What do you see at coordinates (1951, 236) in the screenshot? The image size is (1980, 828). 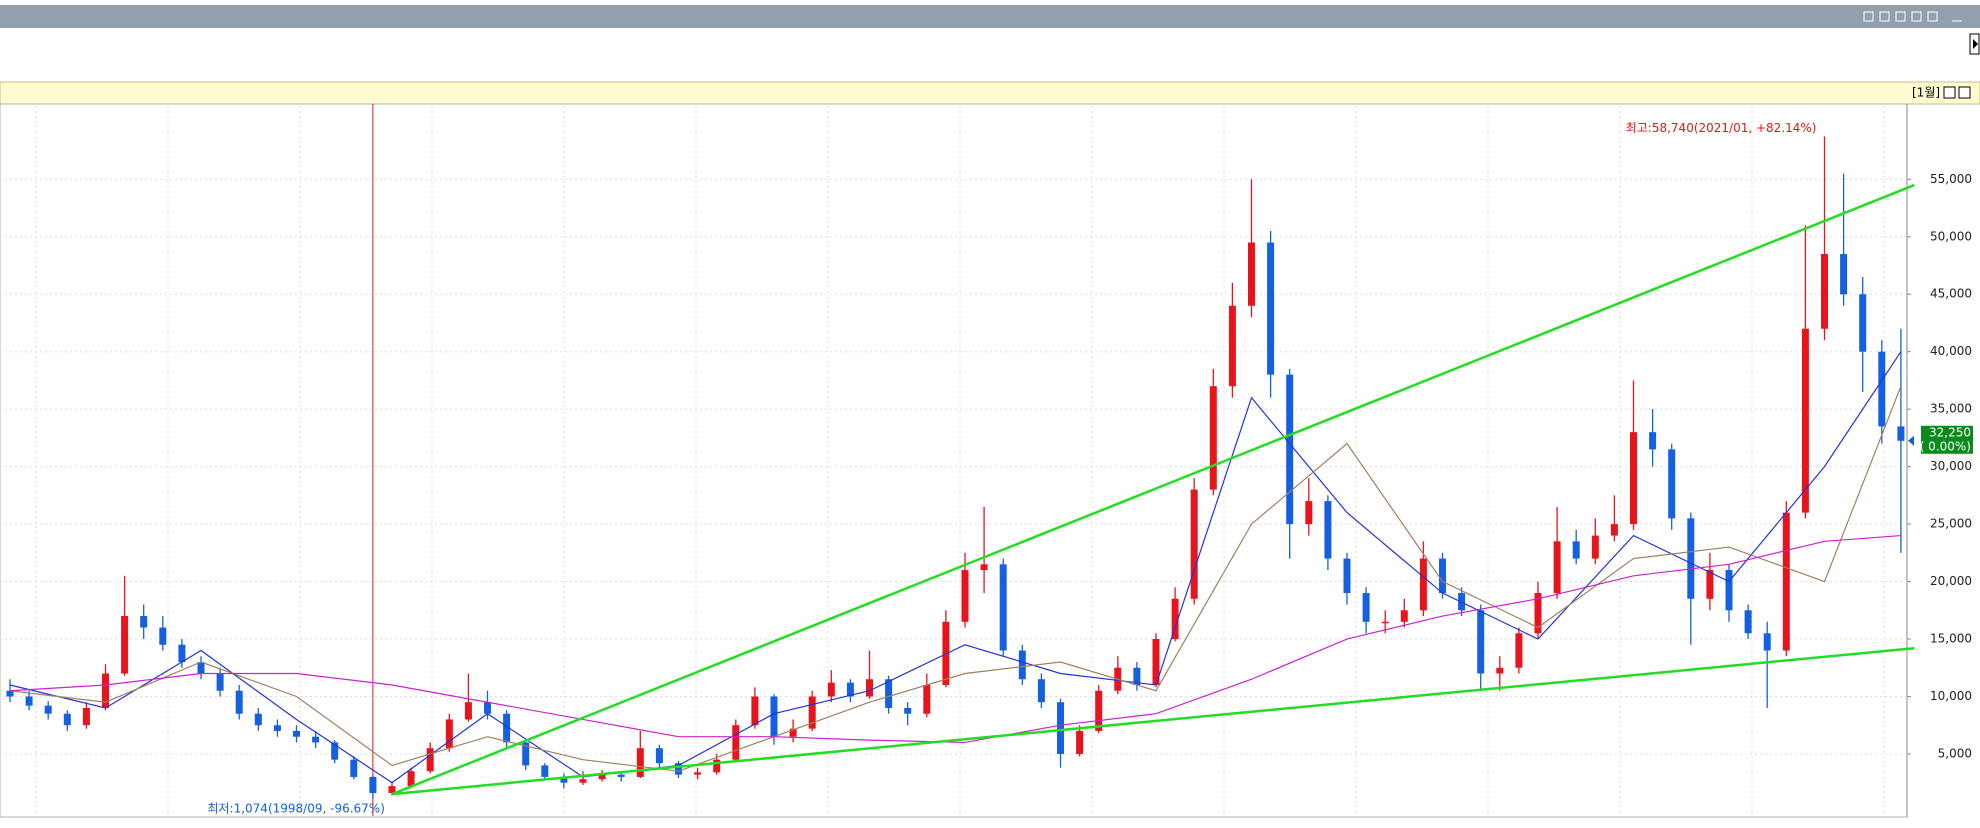 I see `y-tick-label: 50,000` at bounding box center [1951, 236].